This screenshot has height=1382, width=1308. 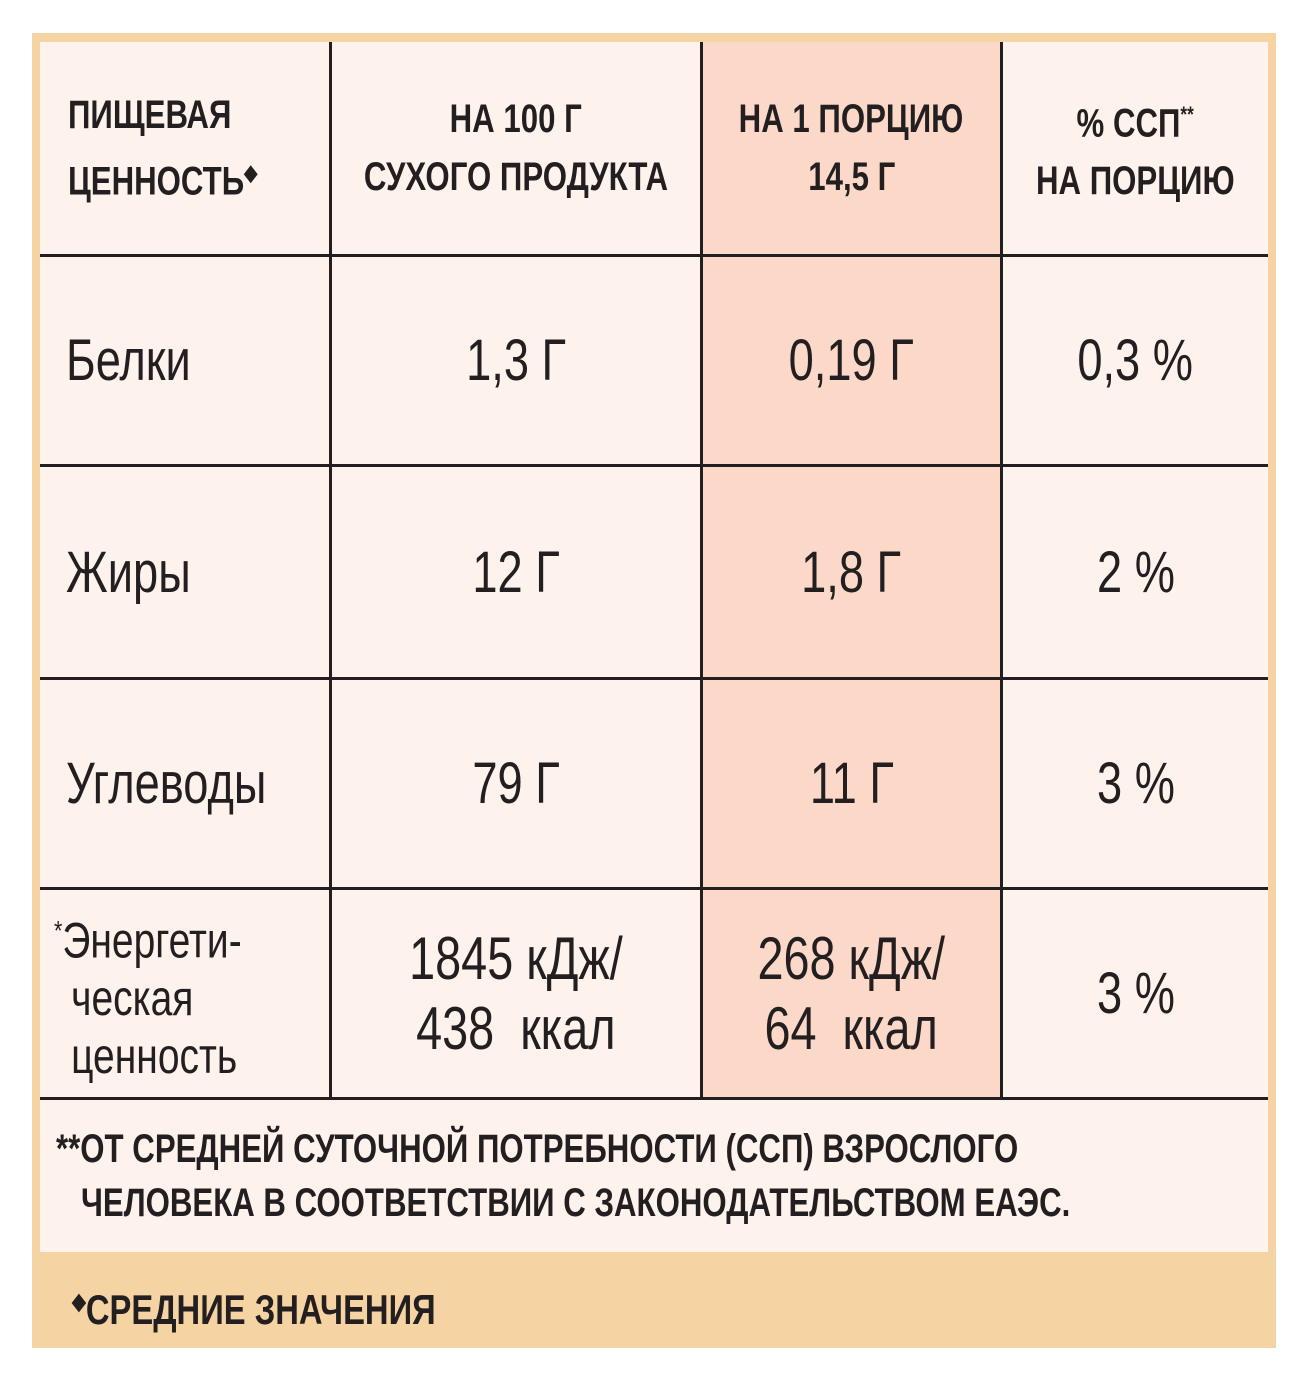 What do you see at coordinates (1135, 181) in the screenshot?
I see `text: НА ПОРЦИЮ` at bounding box center [1135, 181].